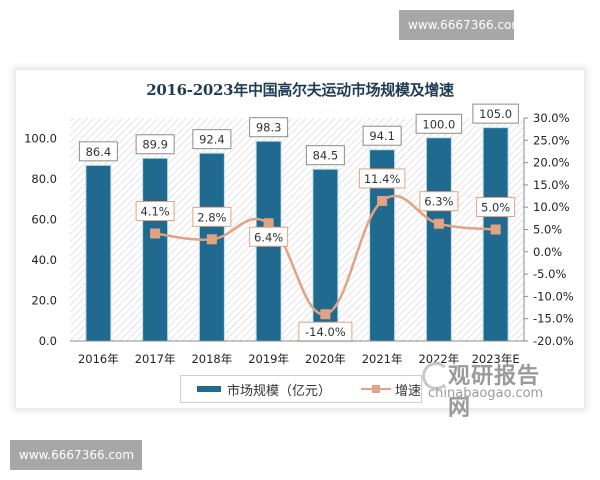 The height and width of the screenshot is (480, 600). Describe the element at coordinates (438, 359) in the screenshot. I see `x-tick-label: 2022年` at that location.